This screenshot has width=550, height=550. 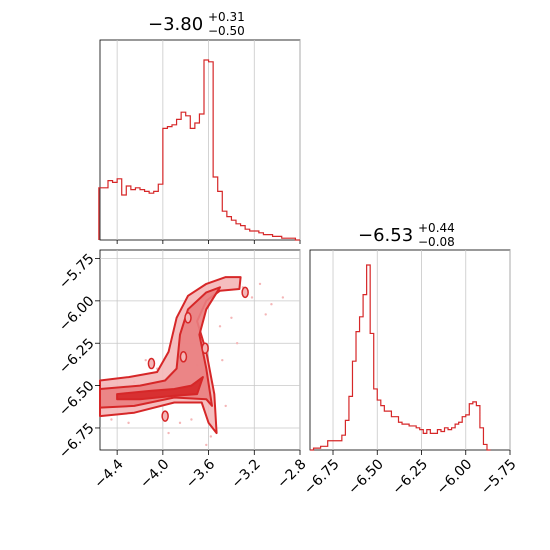 I want to click on marginal-param2-tick-label: −6.25, so click(x=411, y=477).